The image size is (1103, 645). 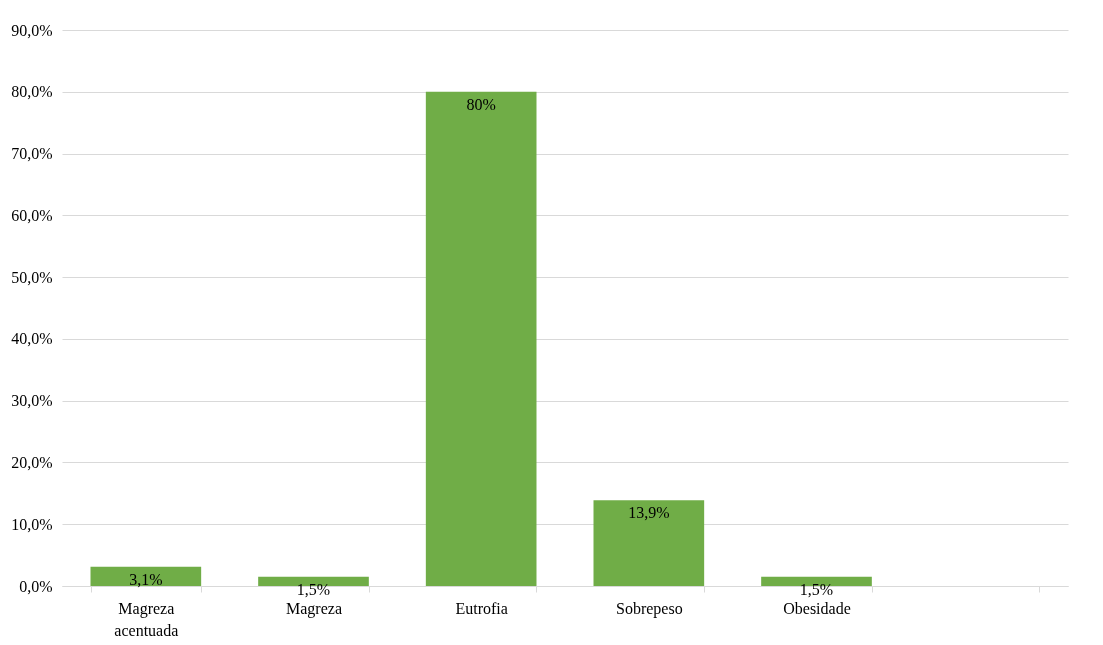 I want to click on y-tick-label: 50,0%, so click(x=32, y=277).